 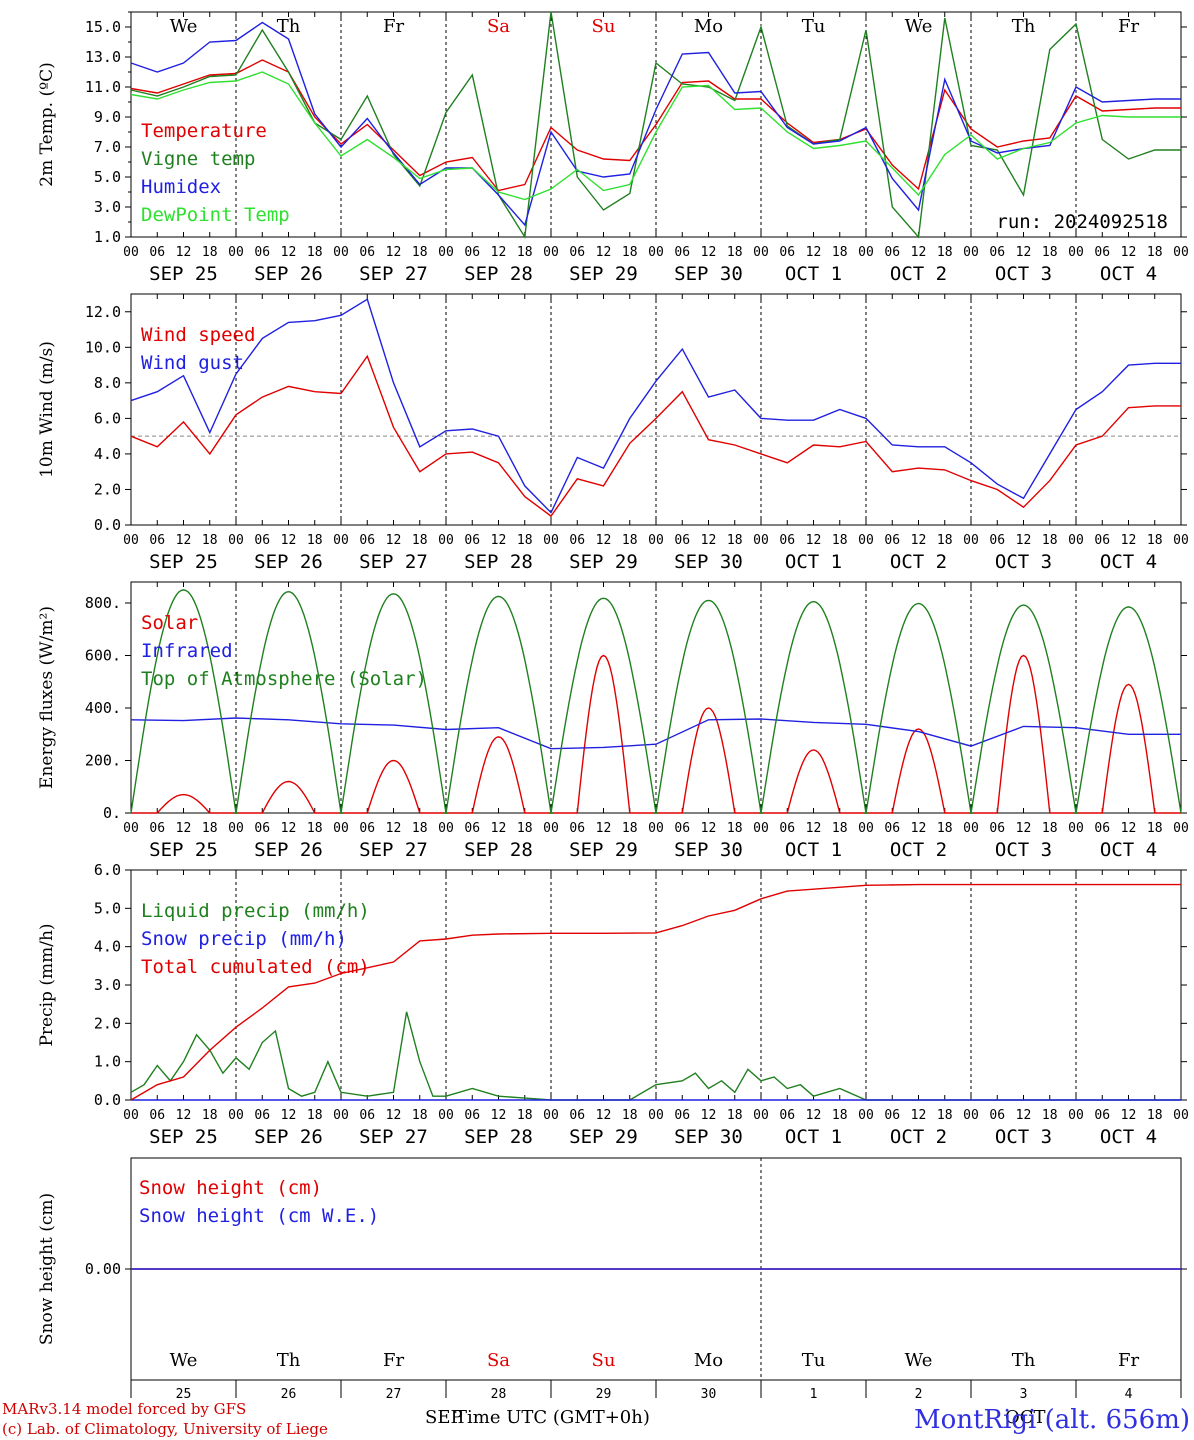 What do you see at coordinates (709, 1394) in the screenshot?
I see `day-number: 30` at bounding box center [709, 1394].